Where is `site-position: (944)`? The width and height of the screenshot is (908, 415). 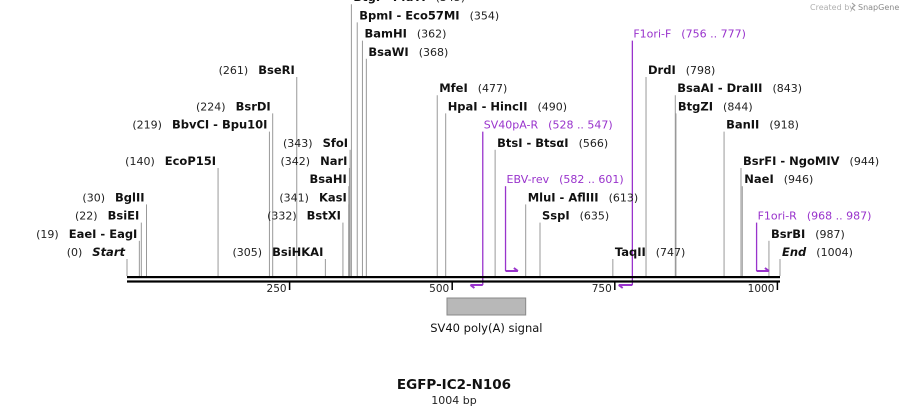 site-position: (944) is located at coordinates (865, 161).